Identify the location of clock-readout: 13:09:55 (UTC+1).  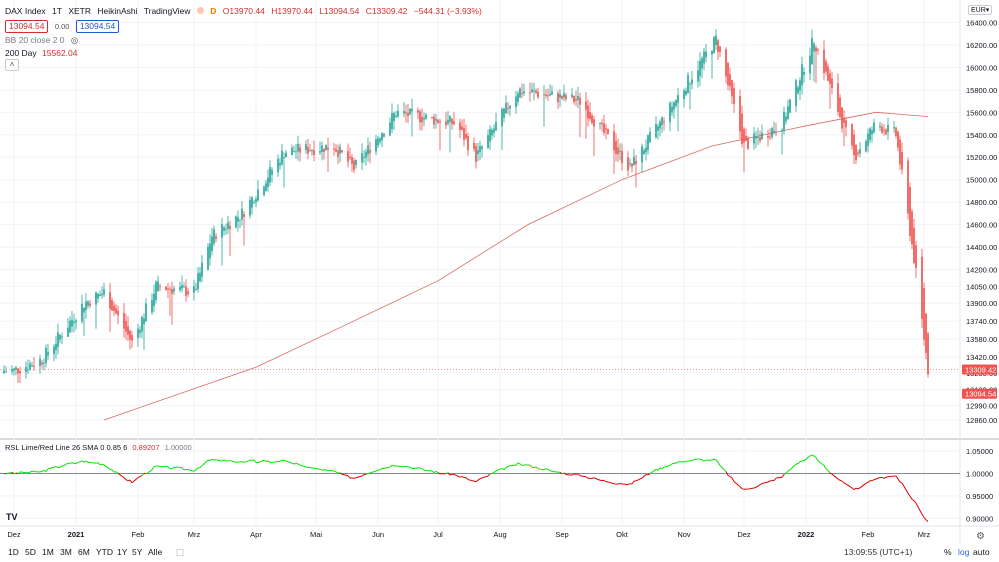
(878, 552).